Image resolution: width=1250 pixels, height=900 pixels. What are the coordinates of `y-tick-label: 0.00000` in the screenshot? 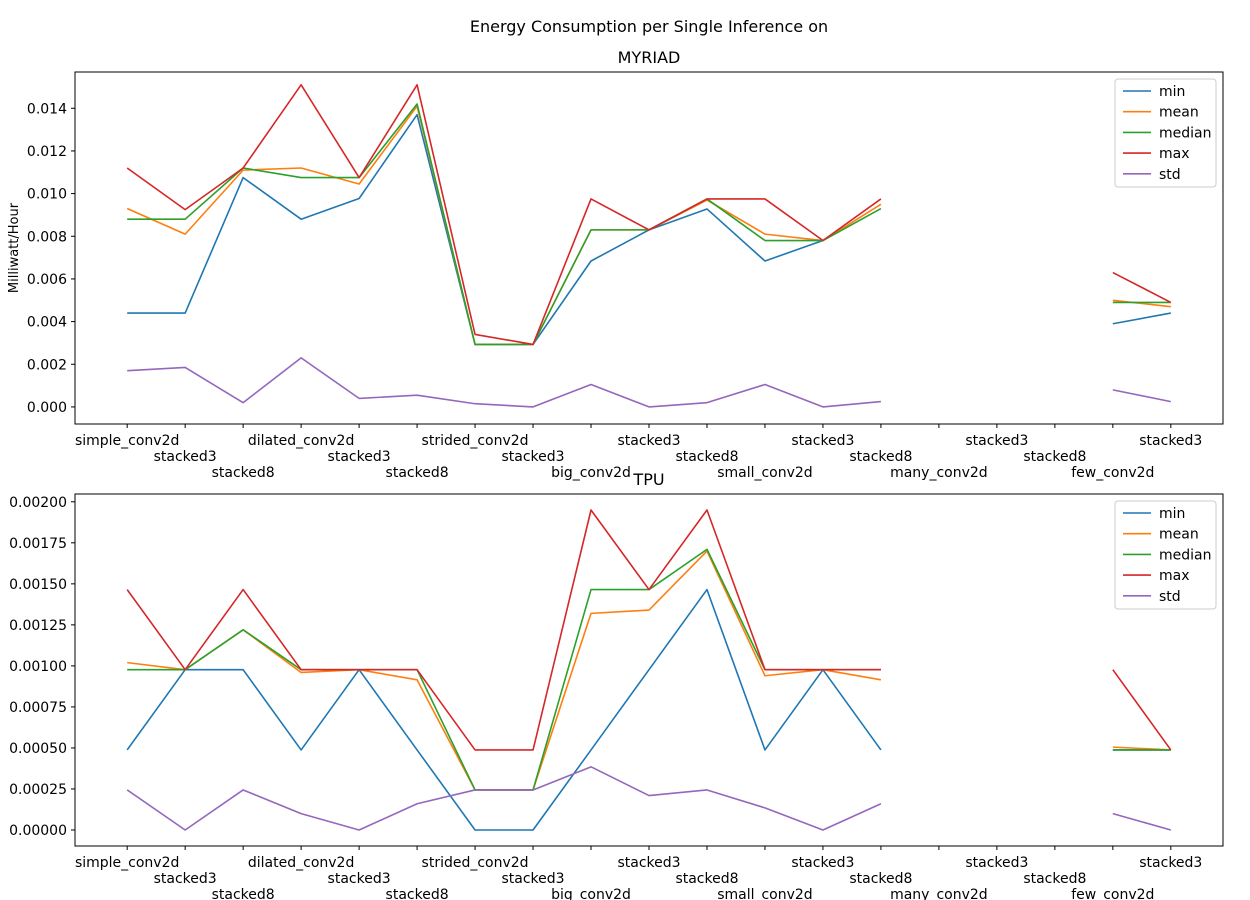 It's located at (38, 831).